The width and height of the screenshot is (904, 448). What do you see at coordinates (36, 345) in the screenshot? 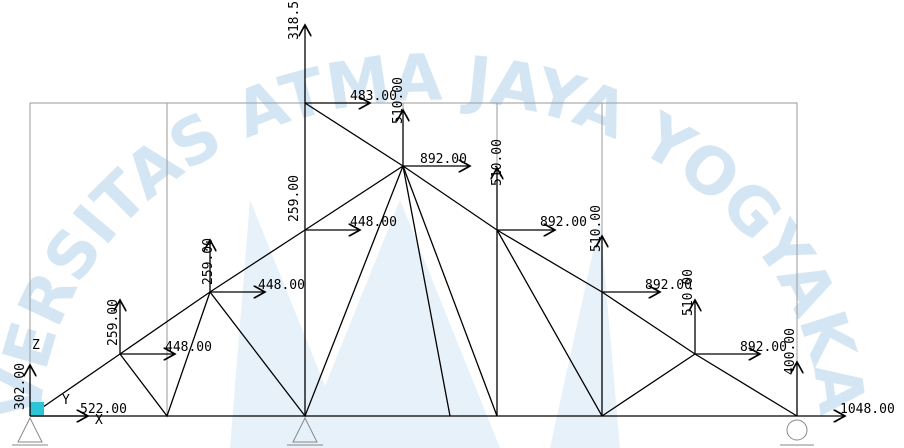
I see `axis-label: Z` at bounding box center [36, 345].